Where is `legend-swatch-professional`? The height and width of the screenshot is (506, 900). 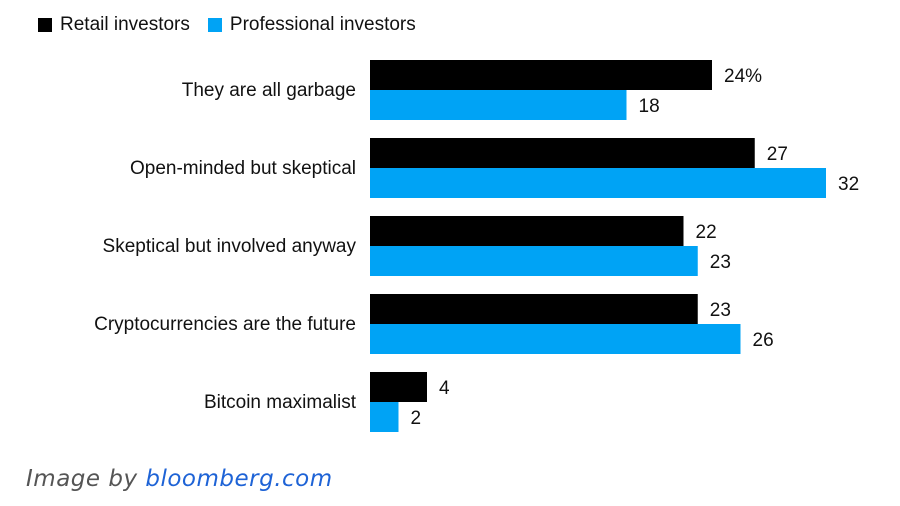 legend-swatch-professional is located at coordinates (214, 25).